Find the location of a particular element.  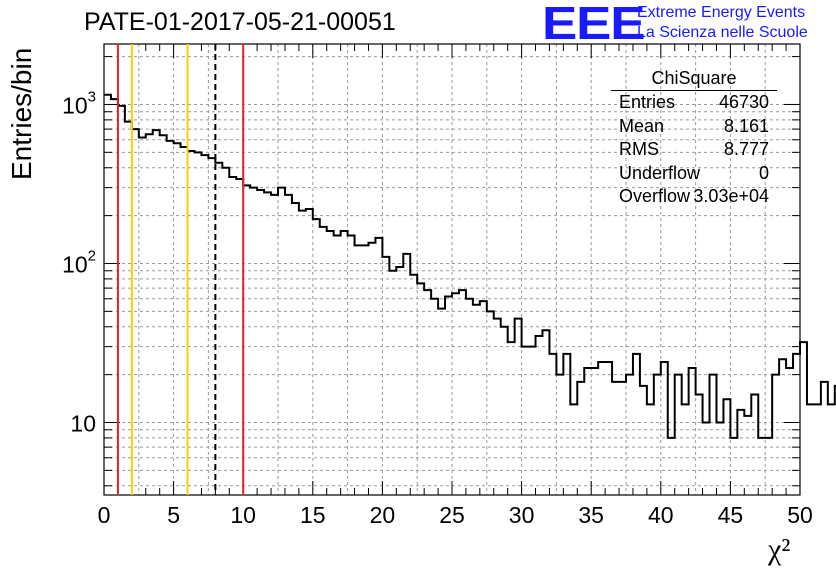

stats-value: 8.161 is located at coordinates (746, 125).